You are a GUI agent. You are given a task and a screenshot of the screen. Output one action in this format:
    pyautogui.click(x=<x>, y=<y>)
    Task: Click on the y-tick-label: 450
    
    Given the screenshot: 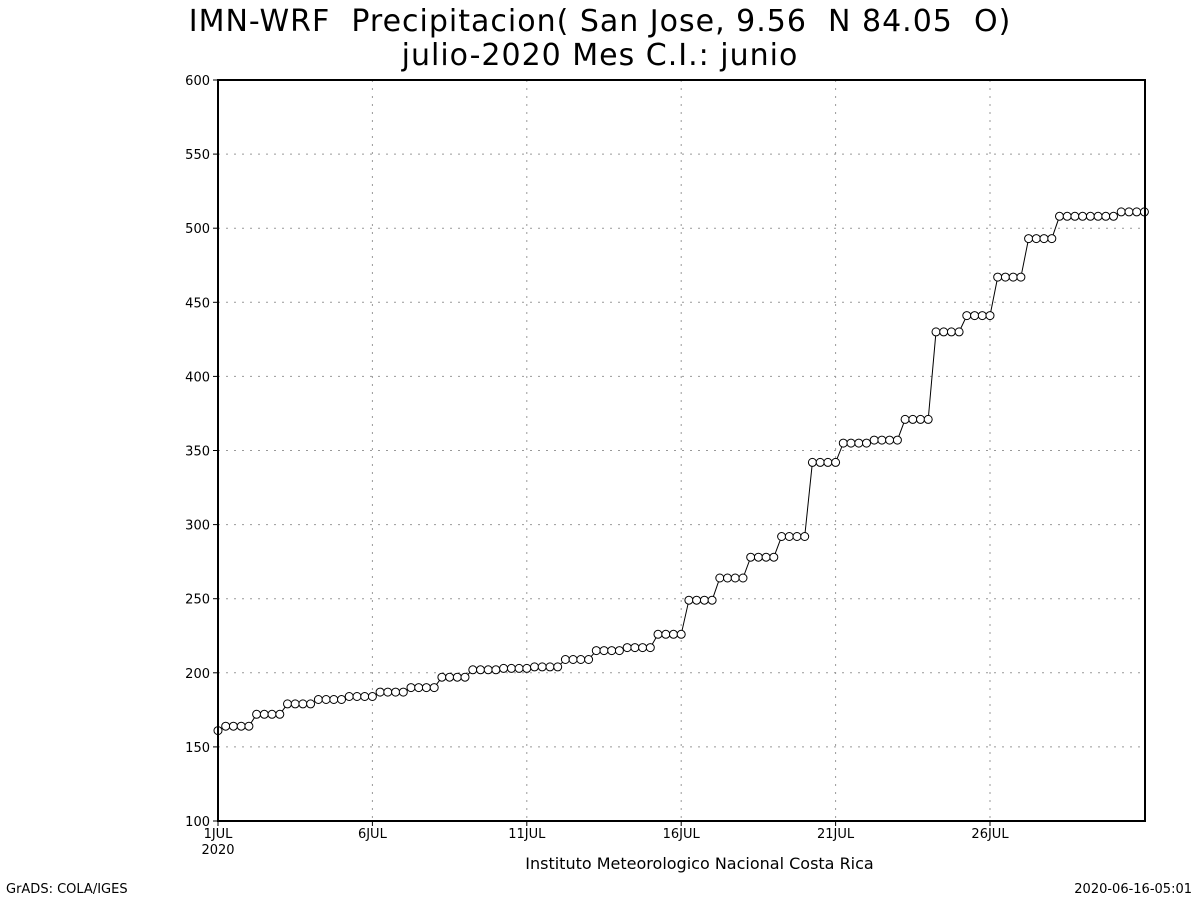 What is the action you would take?
    pyautogui.click(x=197, y=303)
    